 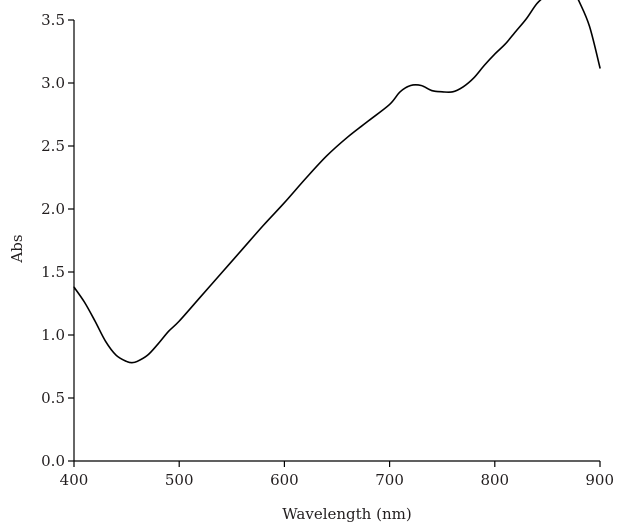 I want to click on y-tick-label: 0.0, so click(x=53, y=461).